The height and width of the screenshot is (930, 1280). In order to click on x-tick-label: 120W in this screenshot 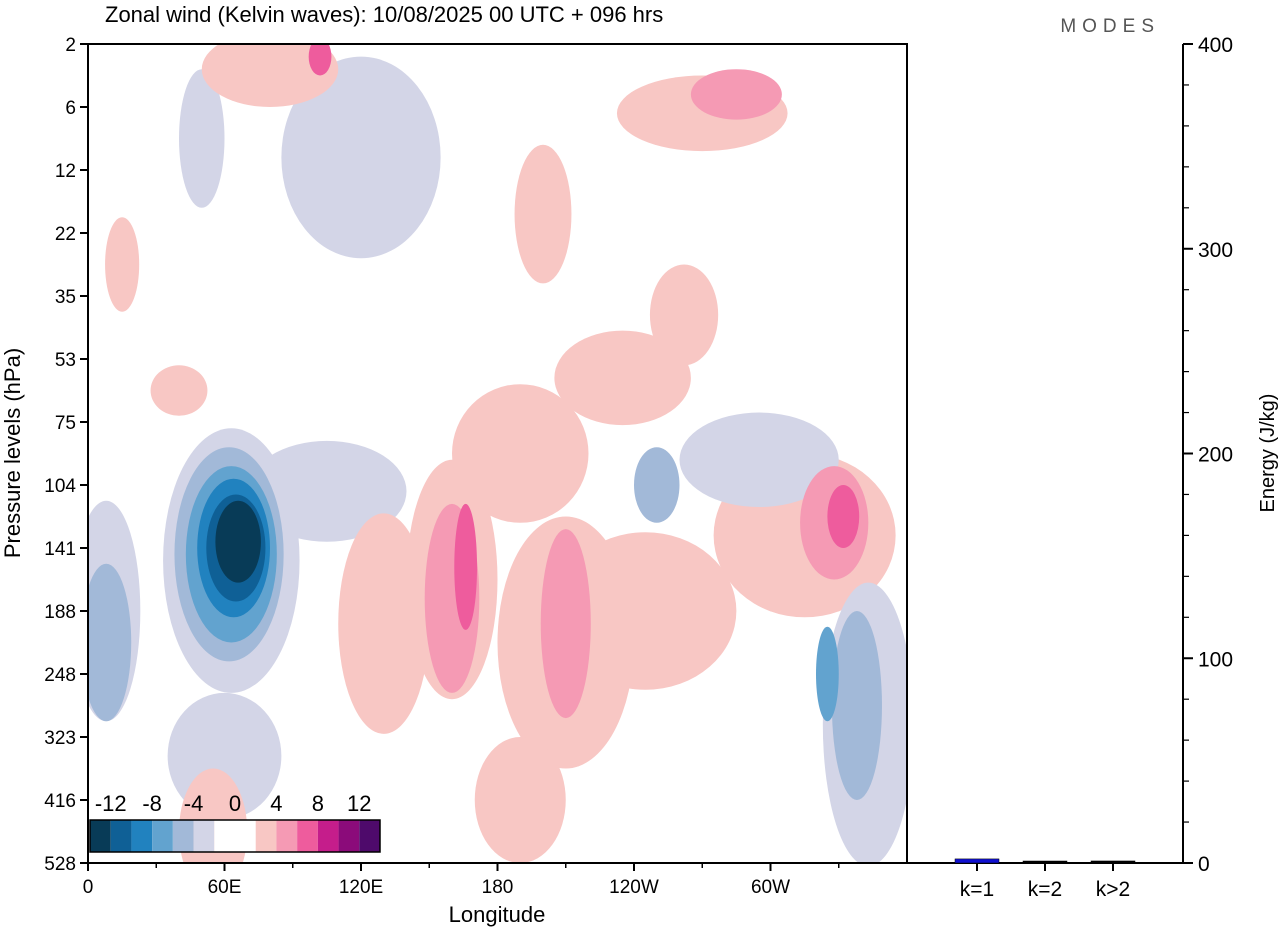, I will do `click(634, 887)`.